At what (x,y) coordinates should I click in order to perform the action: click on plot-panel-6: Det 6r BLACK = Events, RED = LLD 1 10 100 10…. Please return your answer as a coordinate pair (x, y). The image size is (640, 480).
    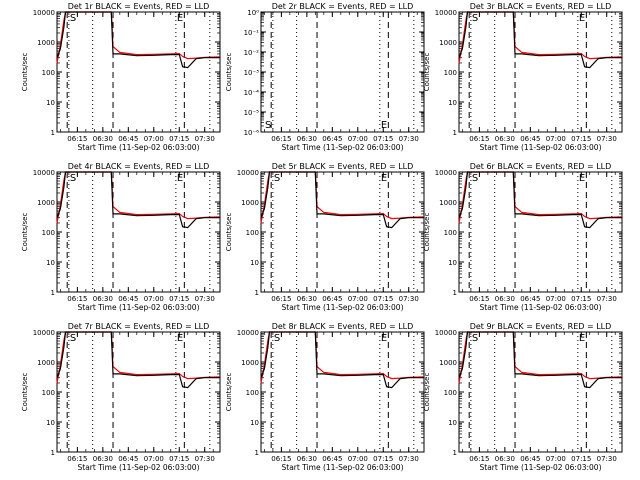
    Looking at the image, I should click on (523, 237).